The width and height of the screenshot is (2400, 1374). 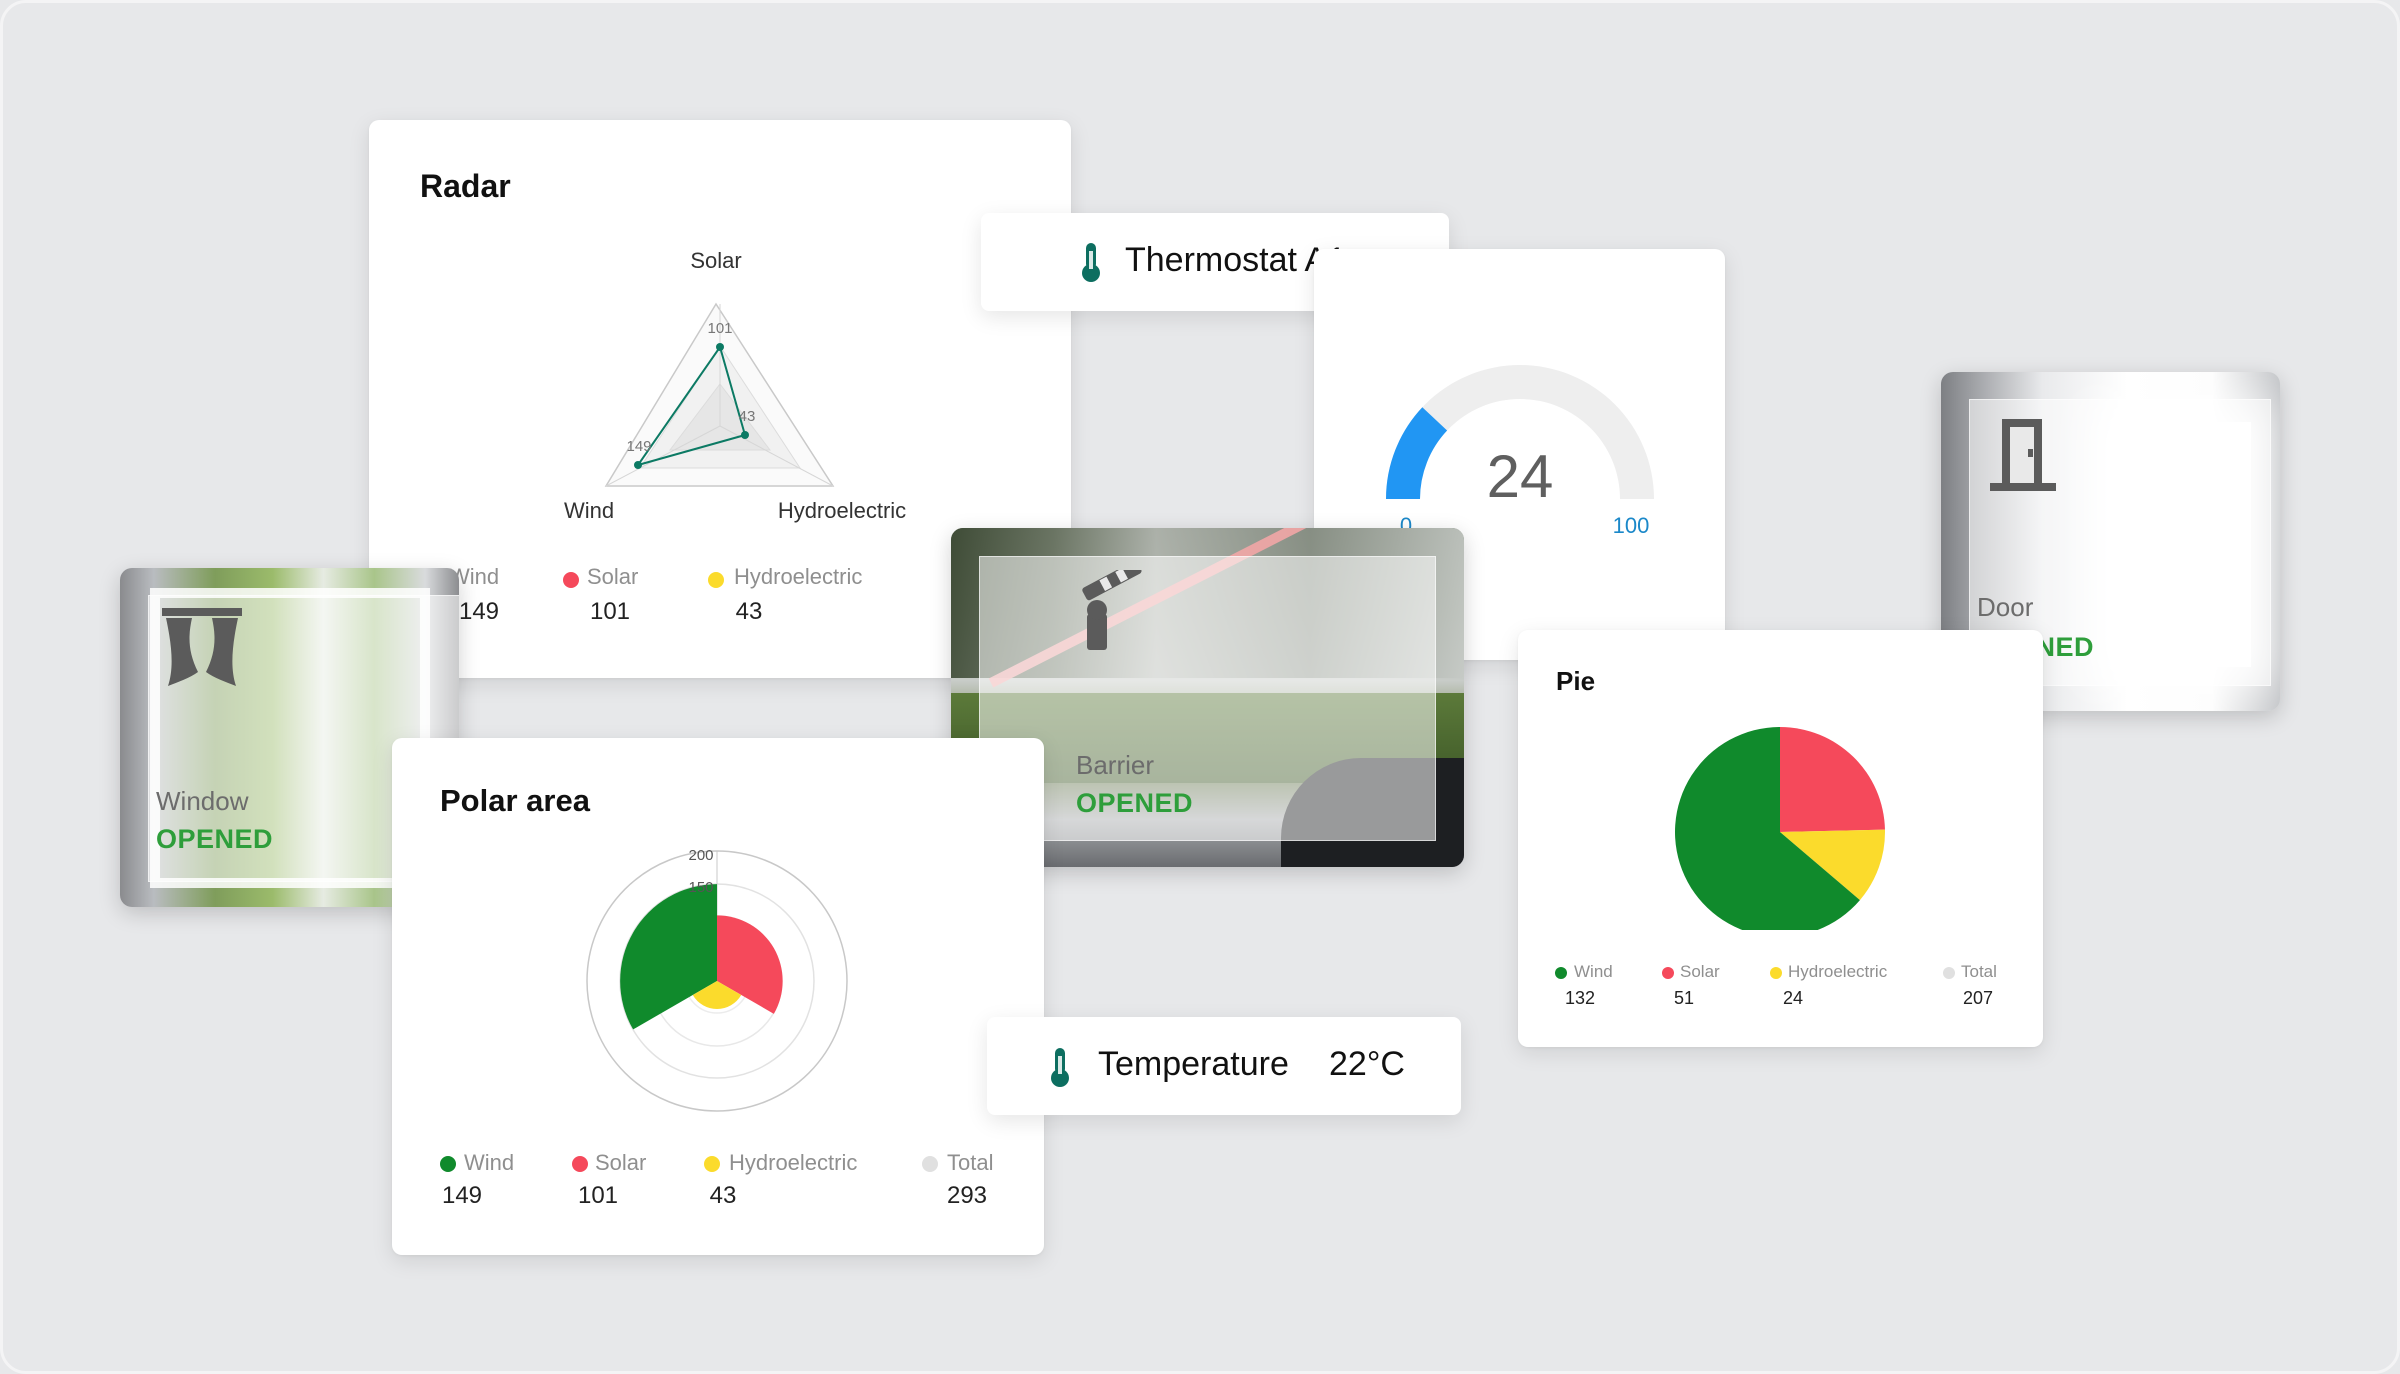 What do you see at coordinates (1684, 998) in the screenshot?
I see `legend-value-solar: 51` at bounding box center [1684, 998].